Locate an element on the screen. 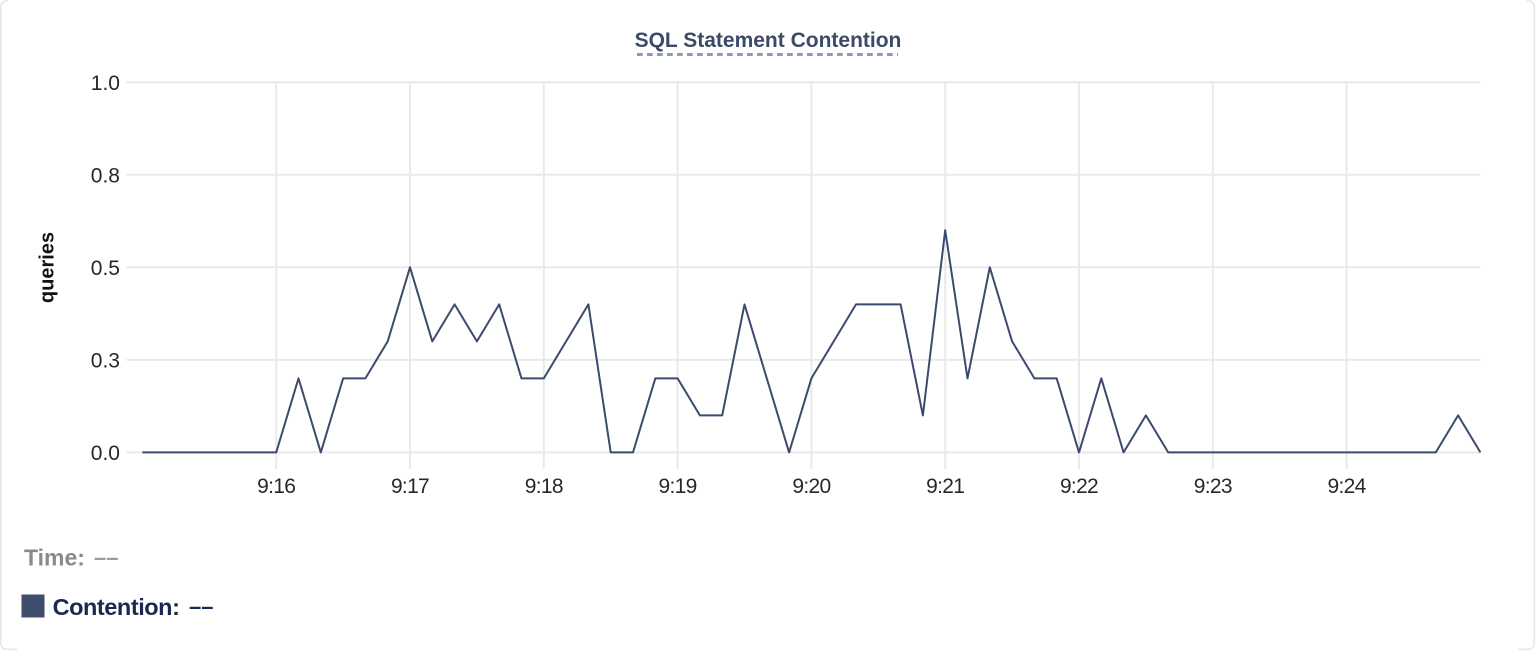 The image size is (1536, 652). svg-text: 9:18 is located at coordinates (544, 486).